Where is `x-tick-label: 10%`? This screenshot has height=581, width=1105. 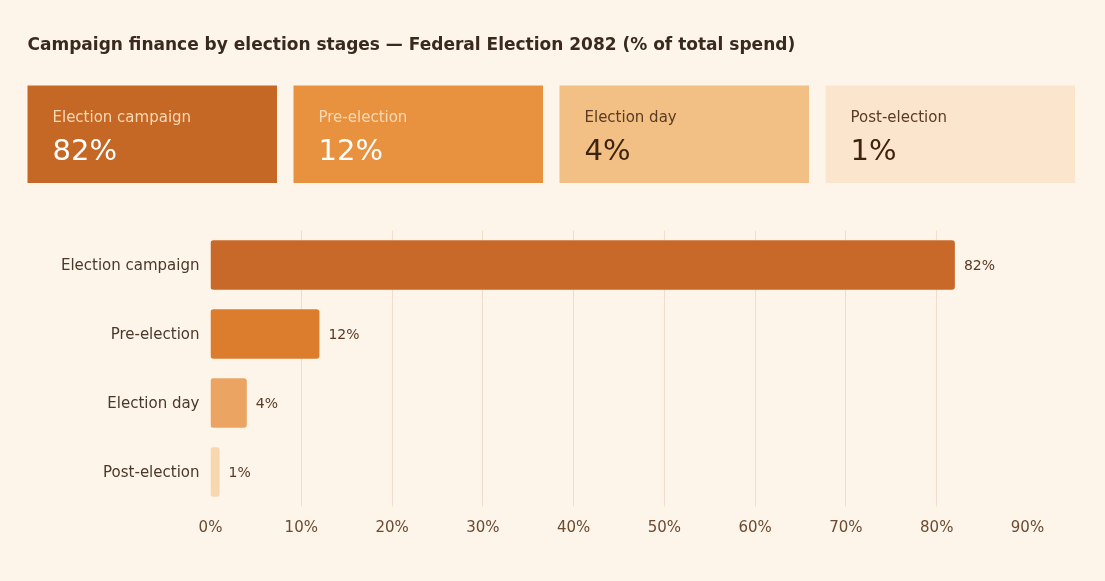
x-tick-label: 10% is located at coordinates (301, 526).